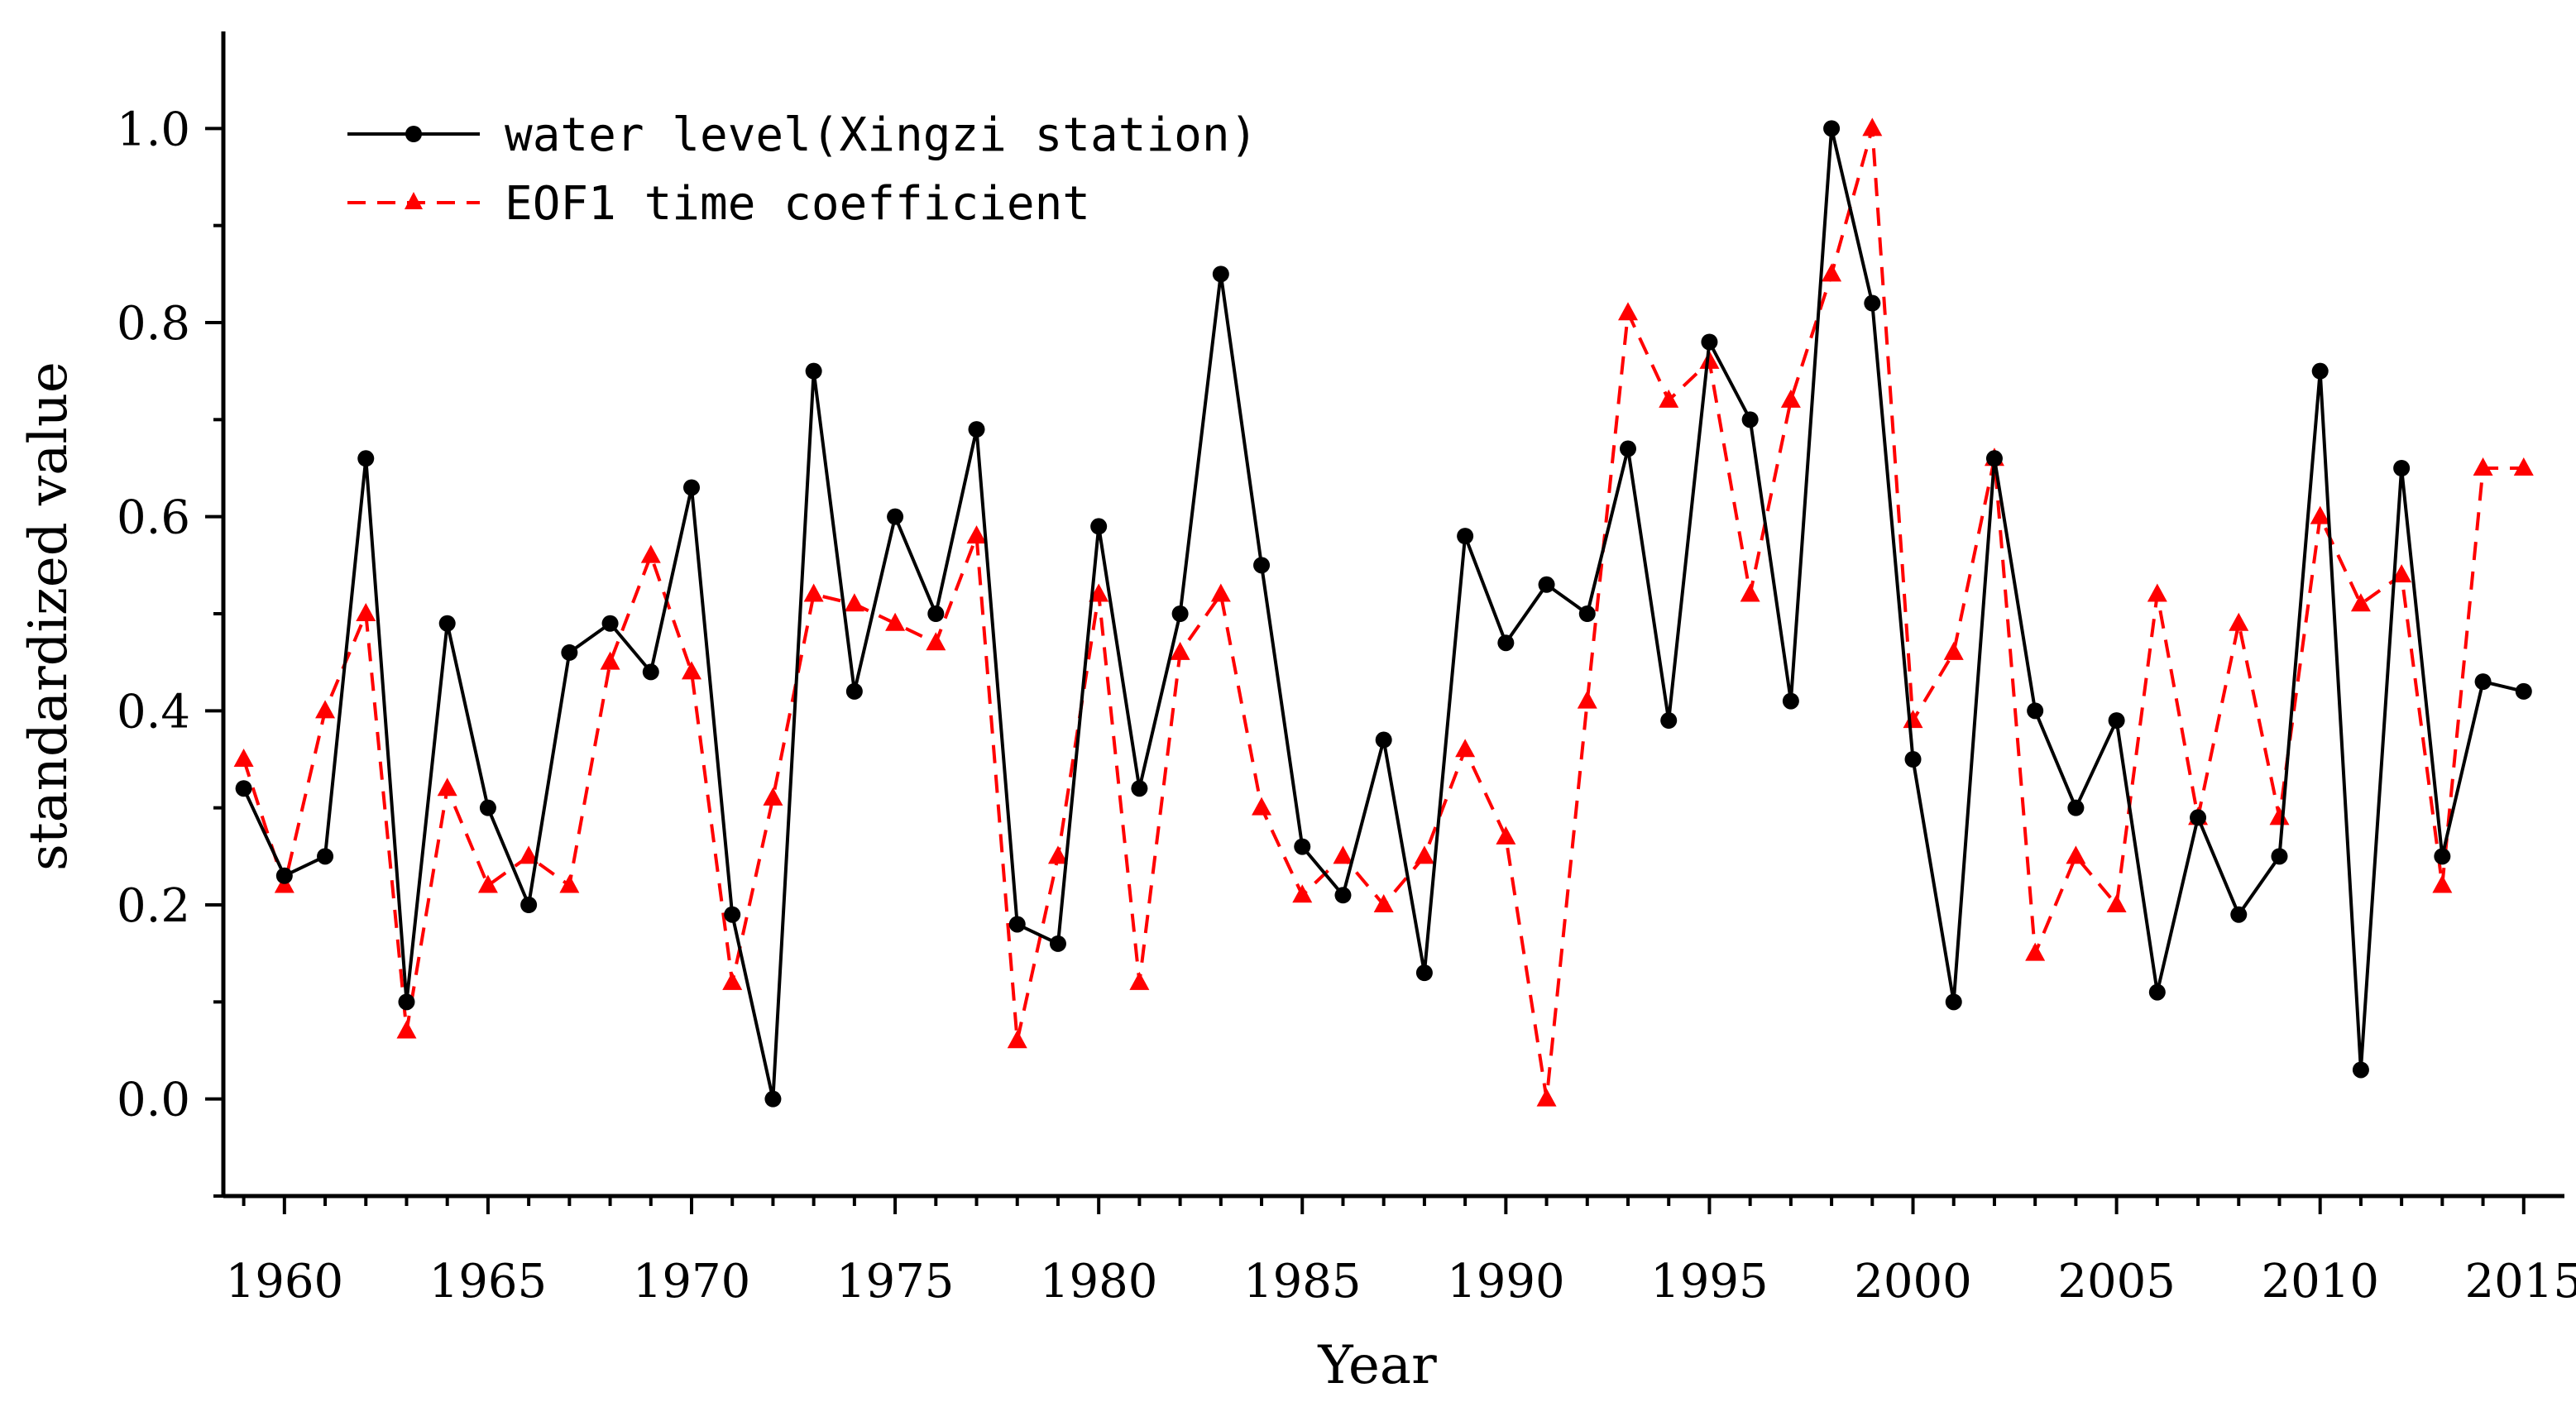 This screenshot has width=2576, height=1402. What do you see at coordinates (153, 518) in the screenshot?
I see `y-tick-label: 0.6` at bounding box center [153, 518].